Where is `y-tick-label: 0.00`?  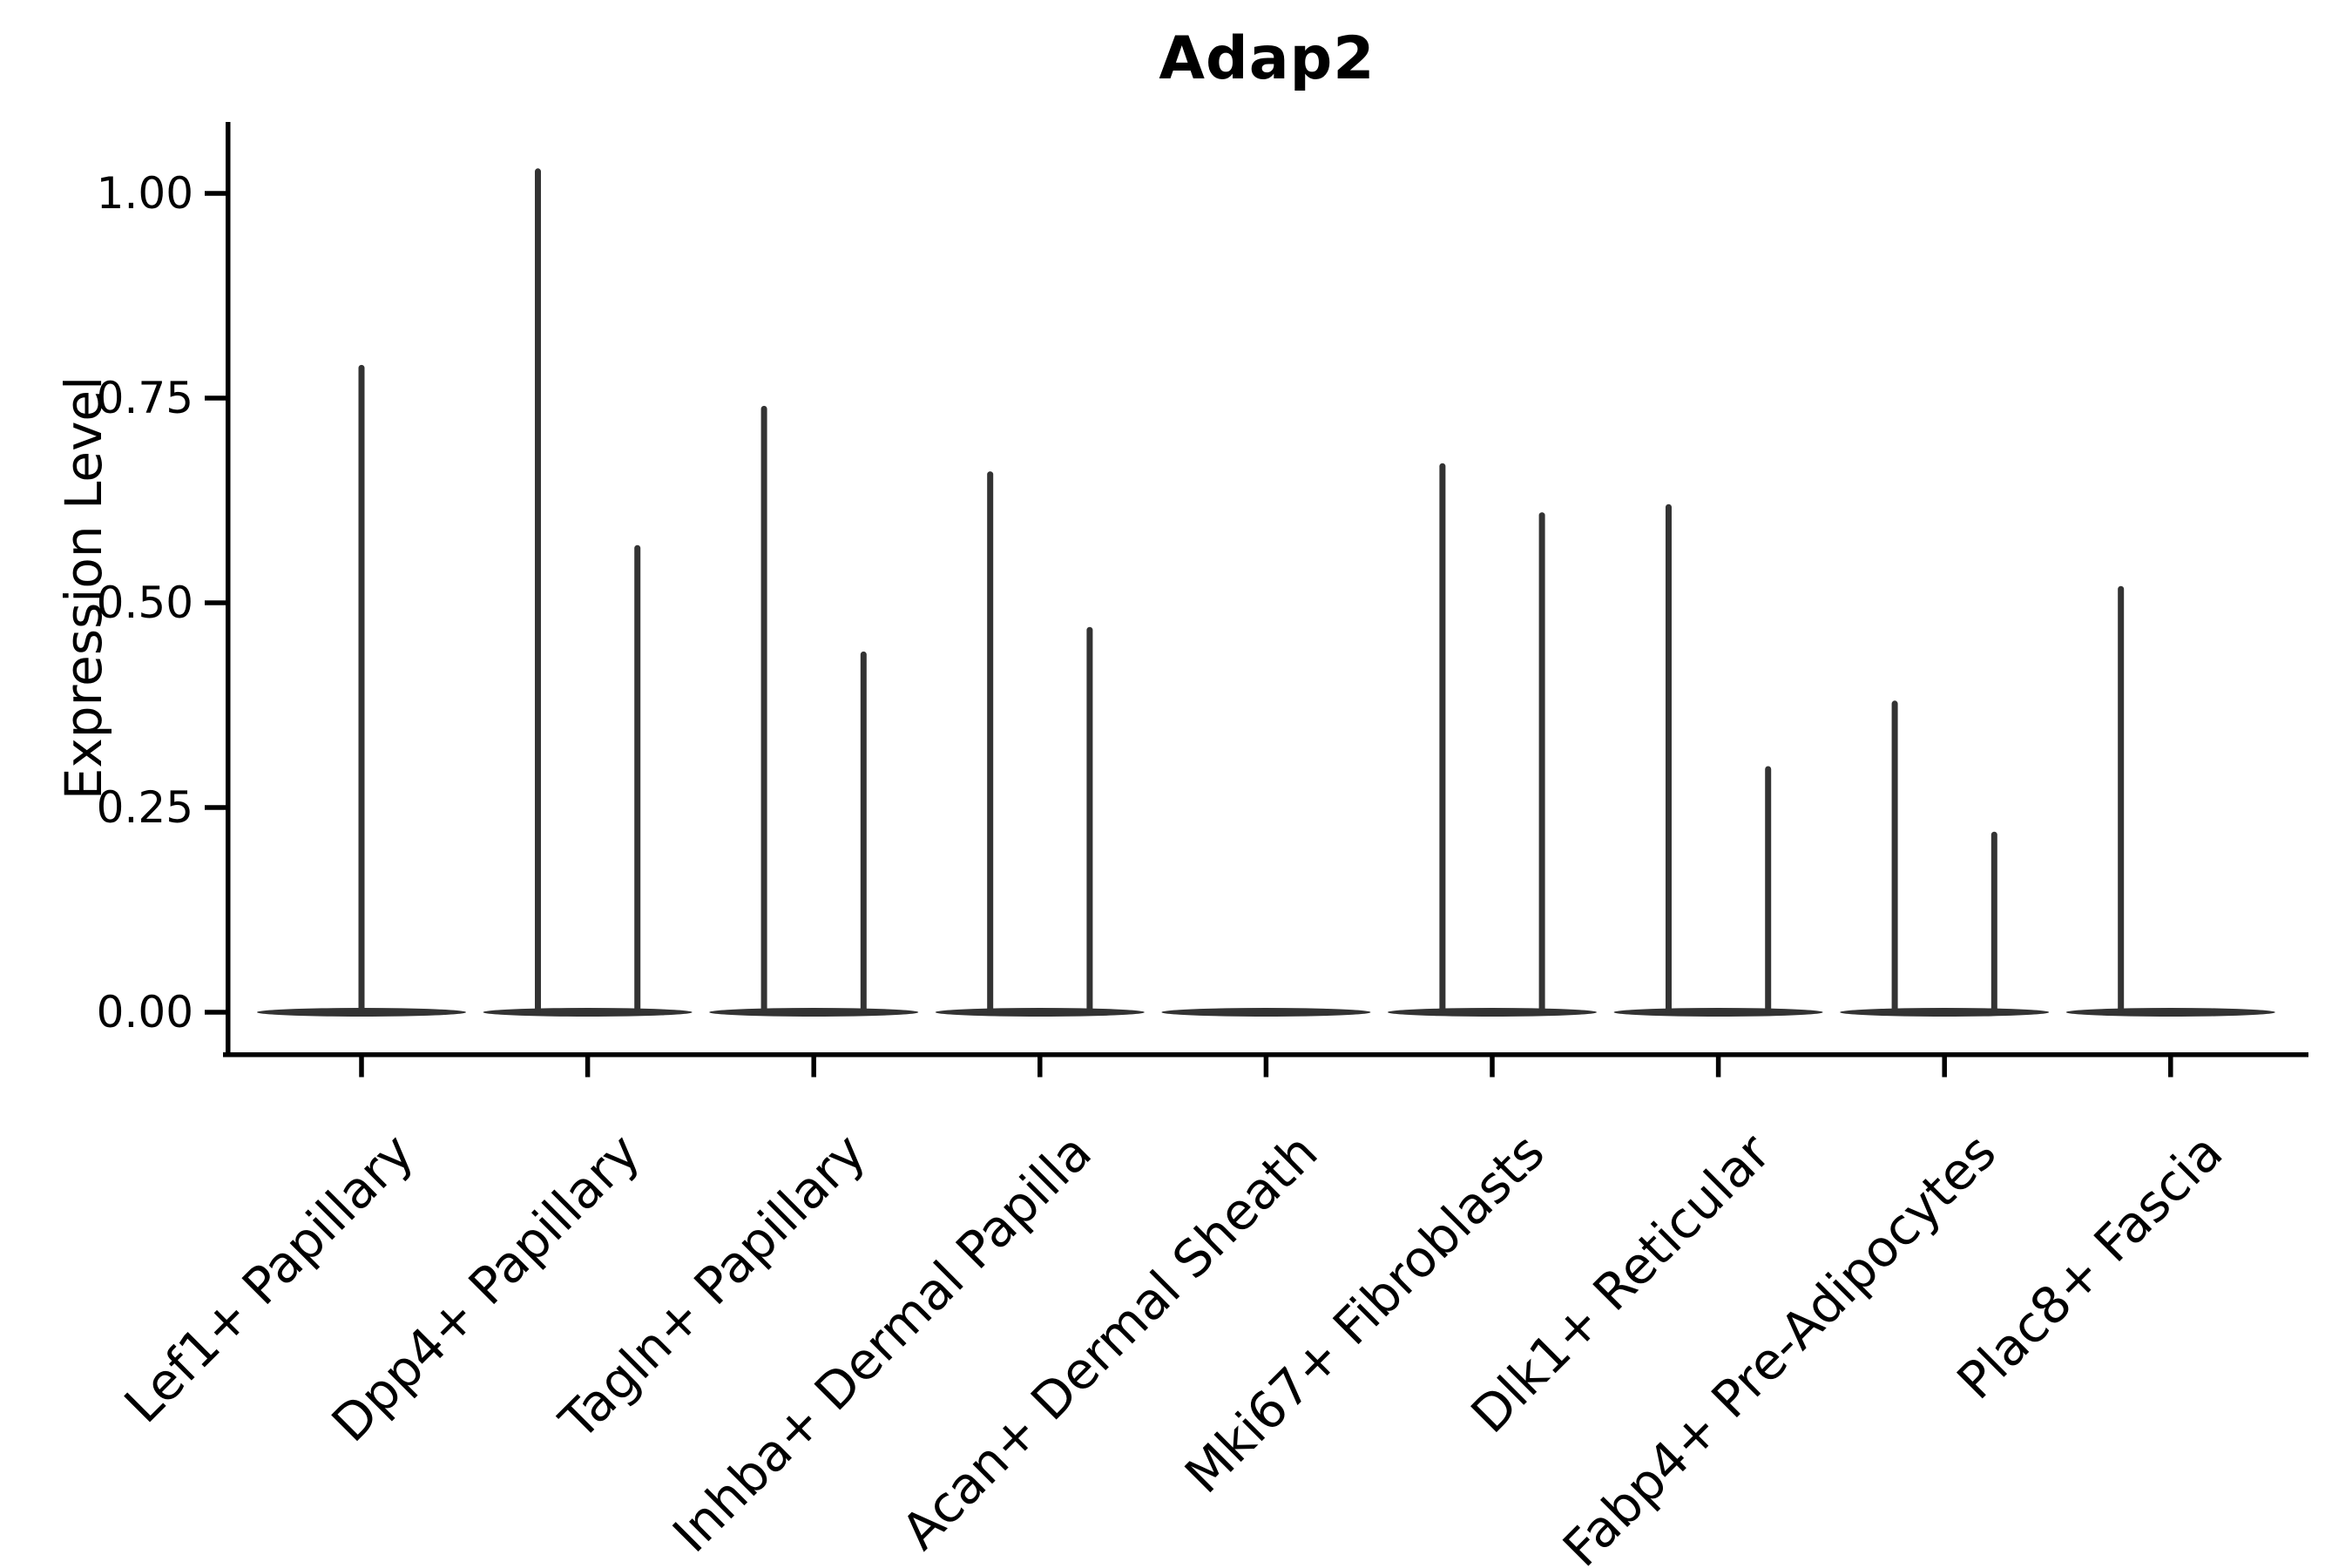 y-tick-label: 0.00 is located at coordinates (145, 1012).